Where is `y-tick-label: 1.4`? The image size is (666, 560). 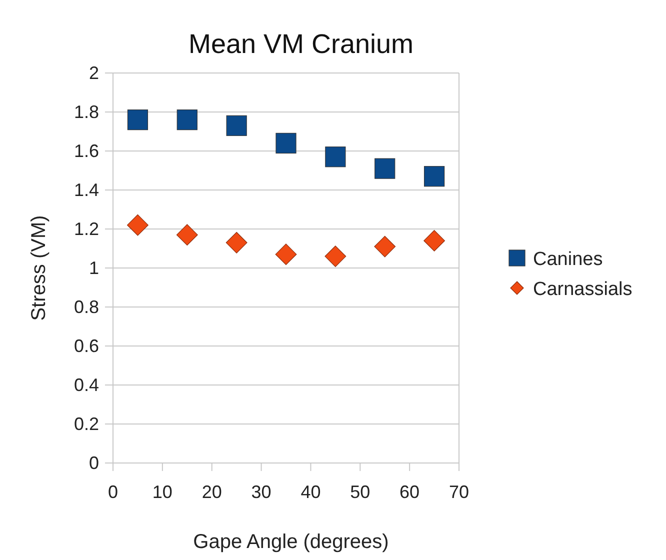
y-tick-label: 1.4 is located at coordinates (86, 190).